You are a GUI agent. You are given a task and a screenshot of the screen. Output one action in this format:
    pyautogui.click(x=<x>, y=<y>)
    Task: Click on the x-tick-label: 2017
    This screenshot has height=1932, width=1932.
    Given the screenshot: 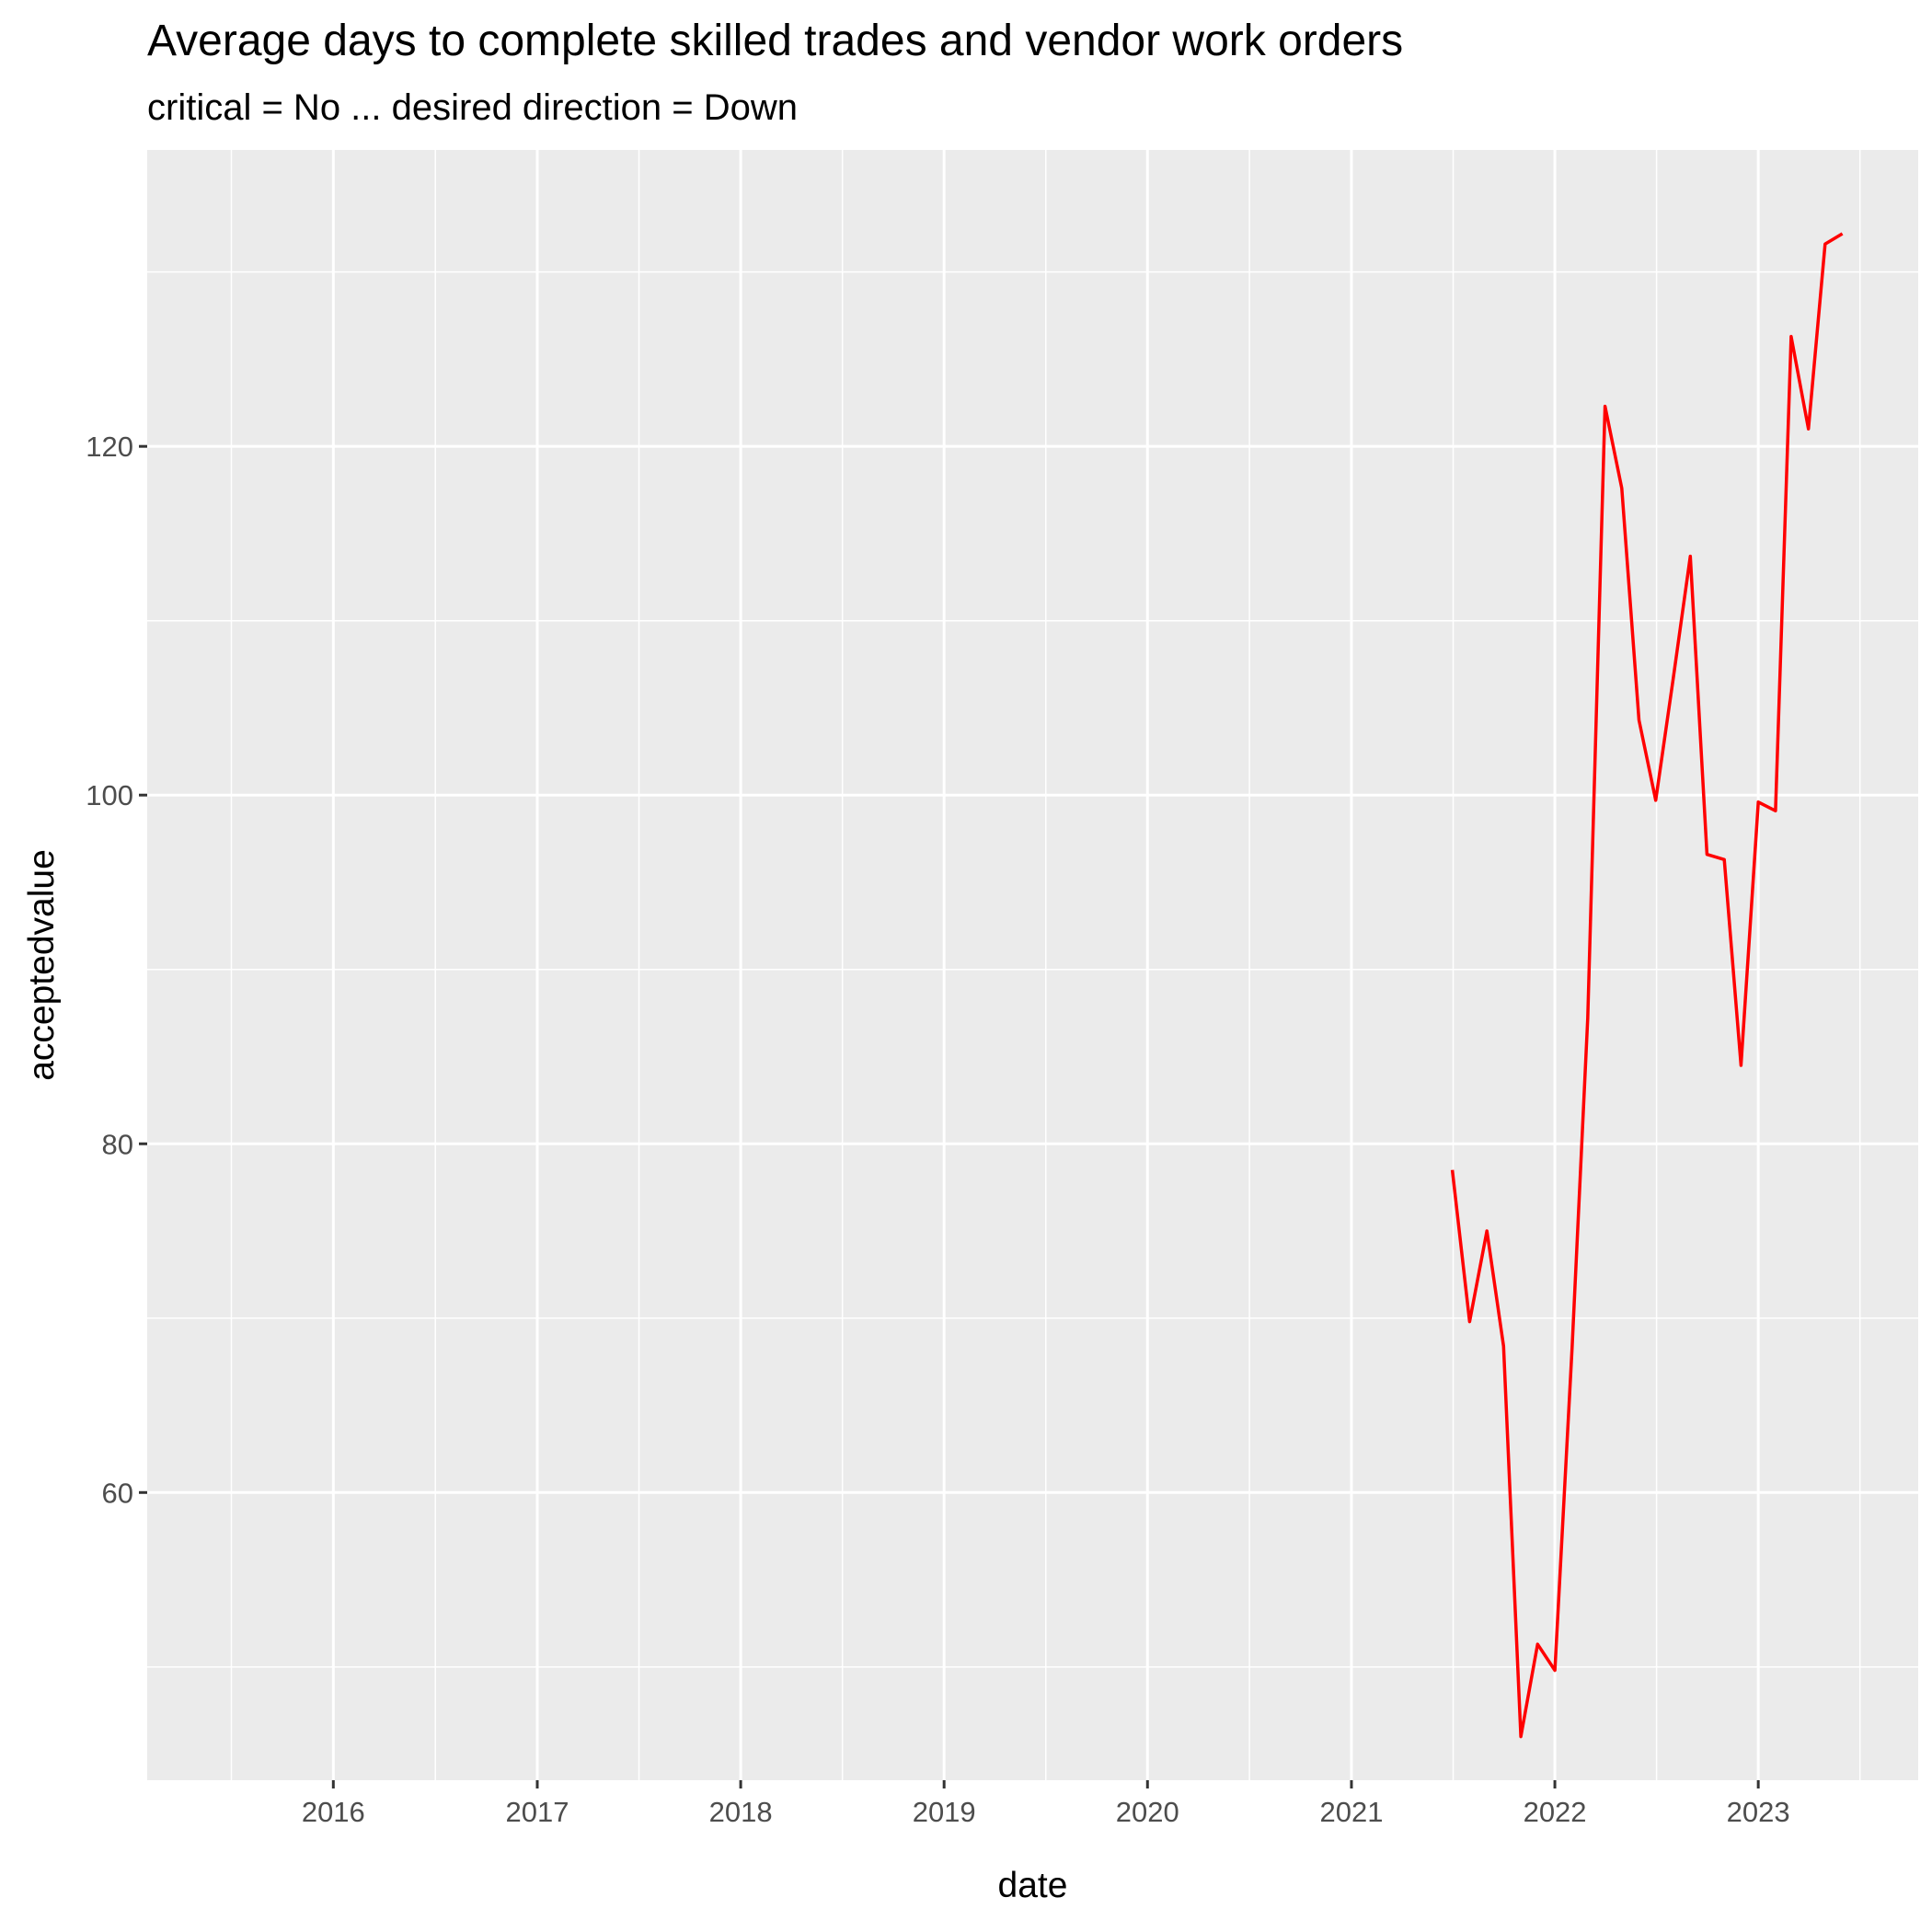 What is the action you would take?
    pyautogui.click(x=537, y=1812)
    